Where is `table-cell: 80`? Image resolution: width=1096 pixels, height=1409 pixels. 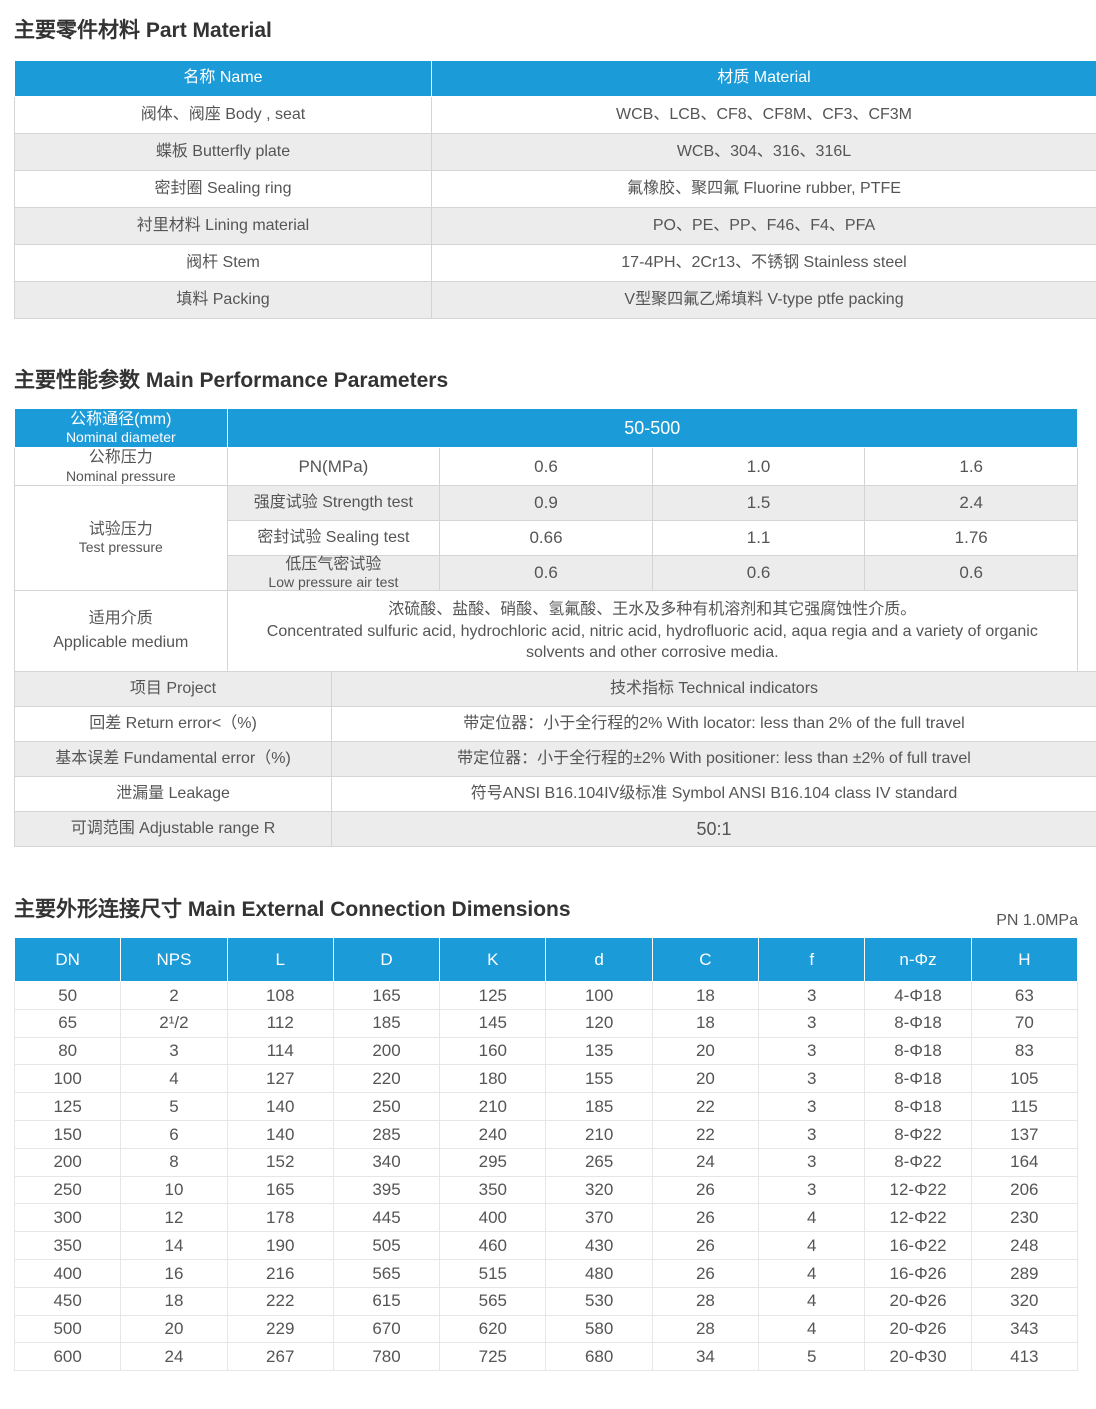
table-cell: 80 is located at coordinates (67, 1051).